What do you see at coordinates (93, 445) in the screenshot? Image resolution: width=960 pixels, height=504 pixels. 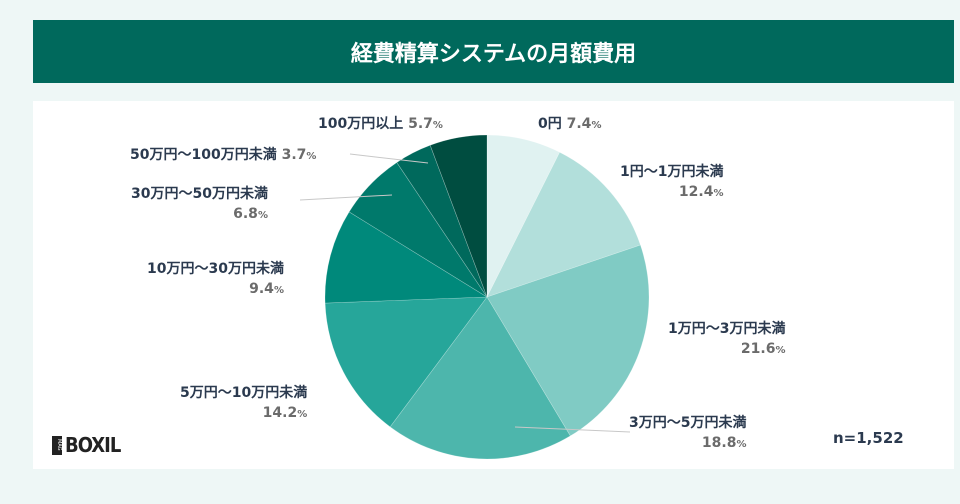 I see `logo-text: BOXIL` at bounding box center [93, 445].